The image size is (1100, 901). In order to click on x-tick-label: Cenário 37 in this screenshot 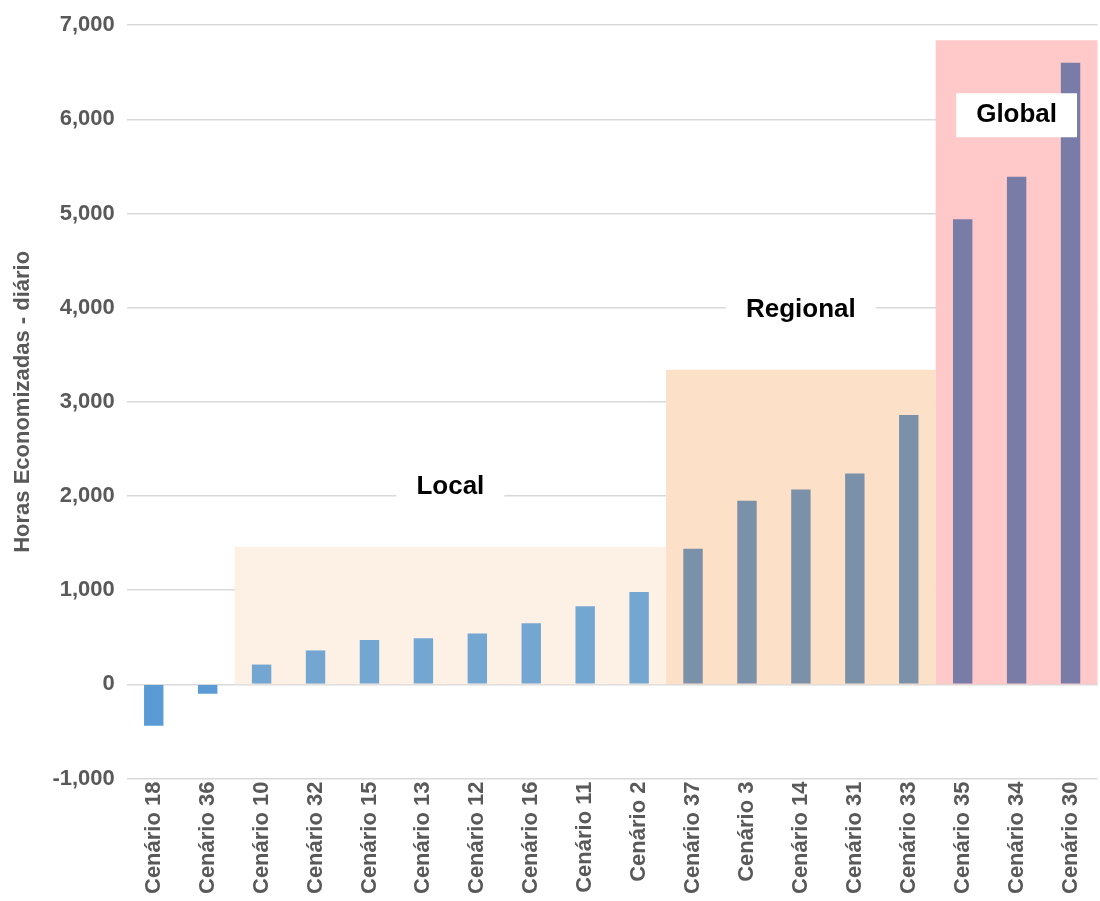, I will do `click(692, 838)`.